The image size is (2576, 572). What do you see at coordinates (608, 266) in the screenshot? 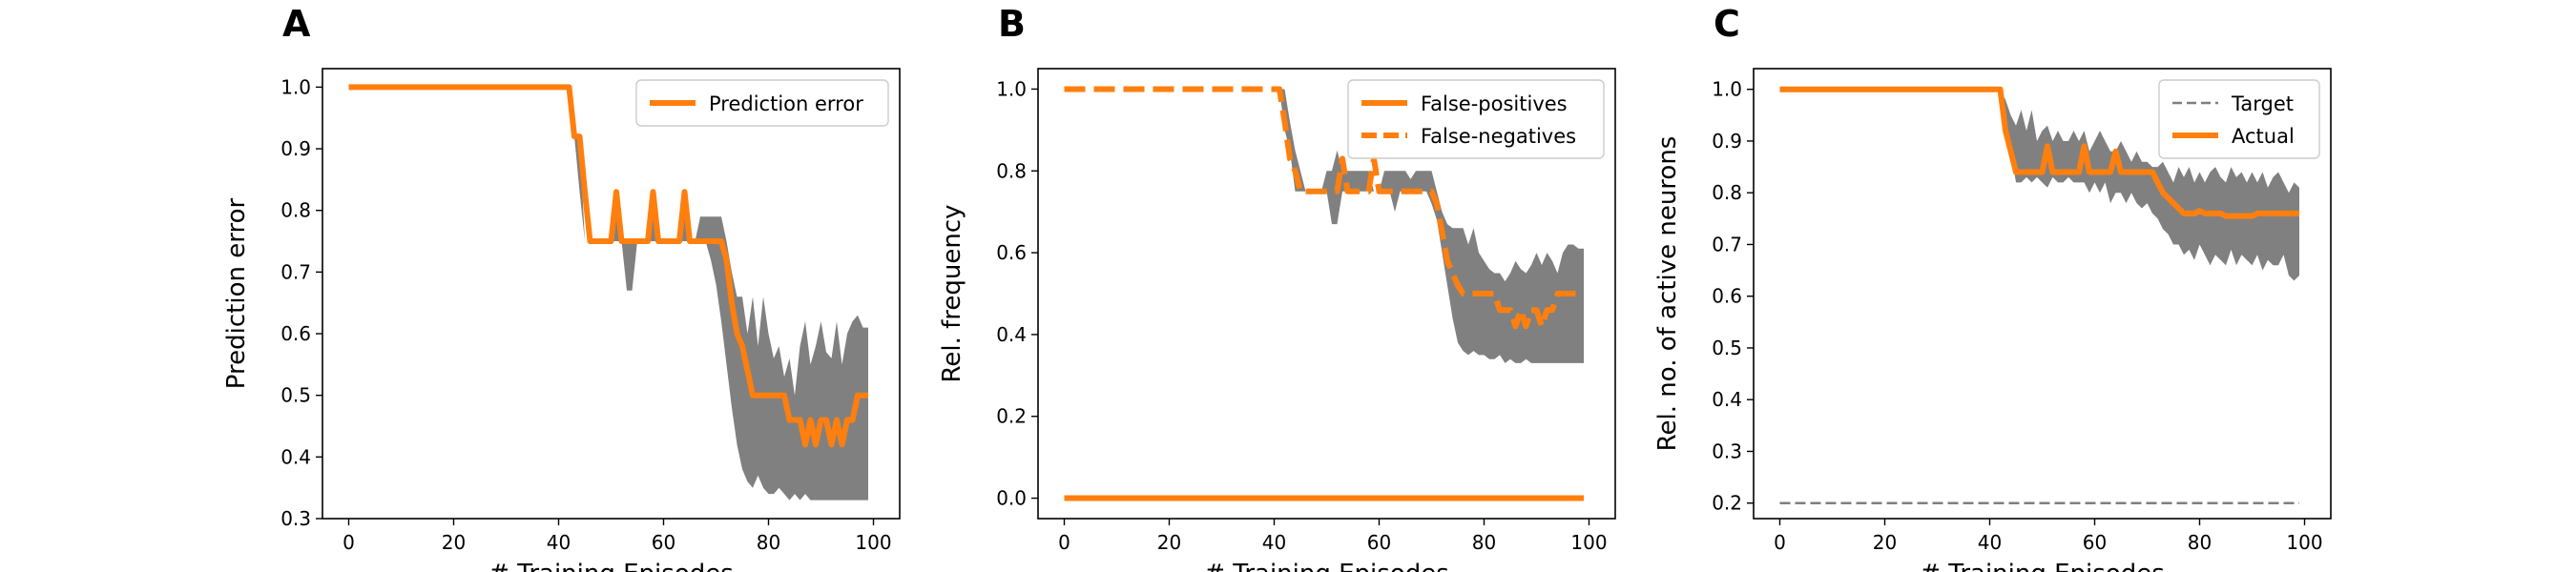
I see `series-line-prediction-error` at bounding box center [608, 266].